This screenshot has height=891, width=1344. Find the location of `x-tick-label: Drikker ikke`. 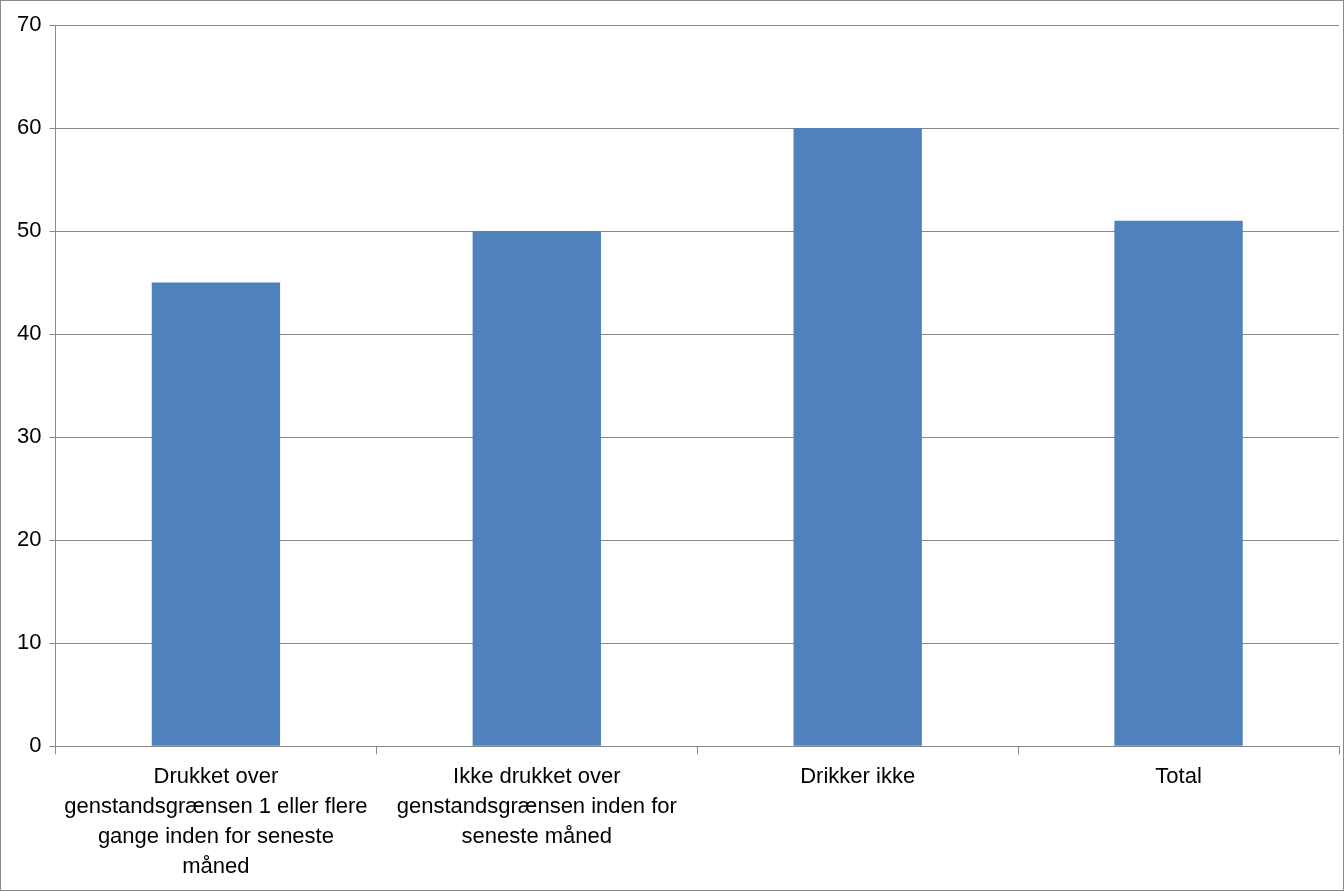

x-tick-label: Drikker ikke is located at coordinates (858, 776).